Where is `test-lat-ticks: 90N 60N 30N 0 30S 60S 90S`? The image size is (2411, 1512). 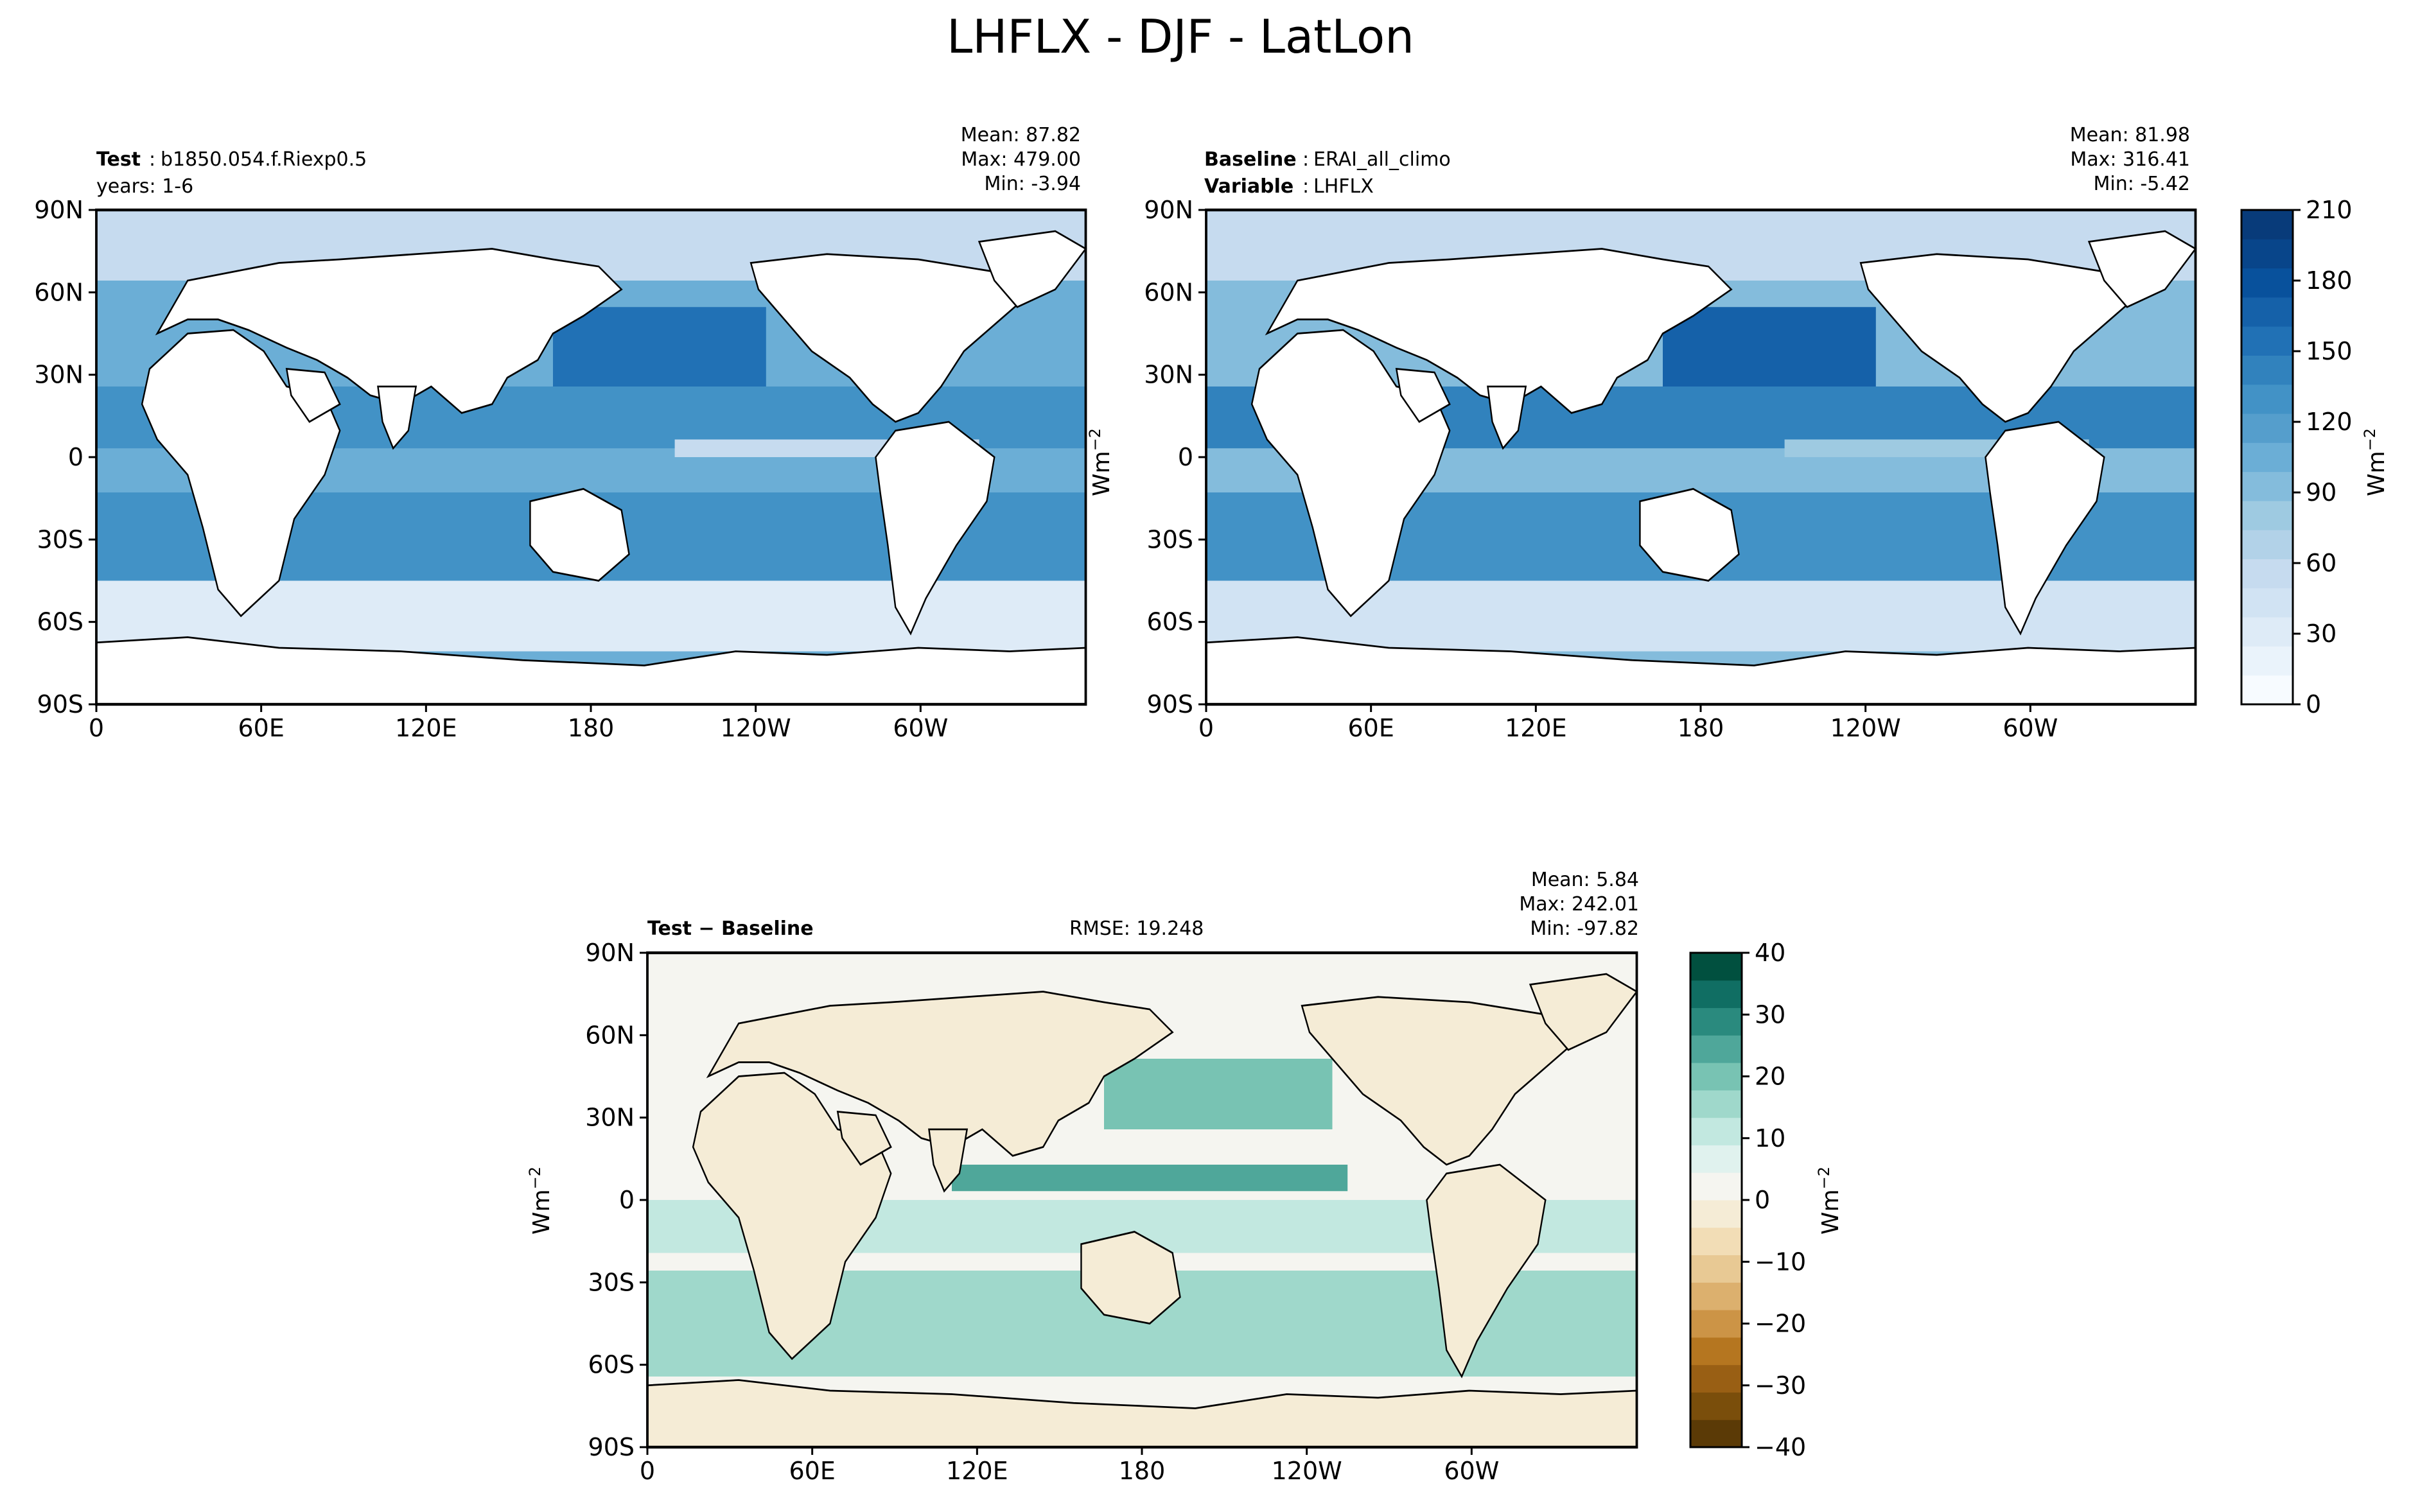 test-lat-ticks: 90N 60N 30N 0 30S 60S 90S is located at coordinates (65, 457).